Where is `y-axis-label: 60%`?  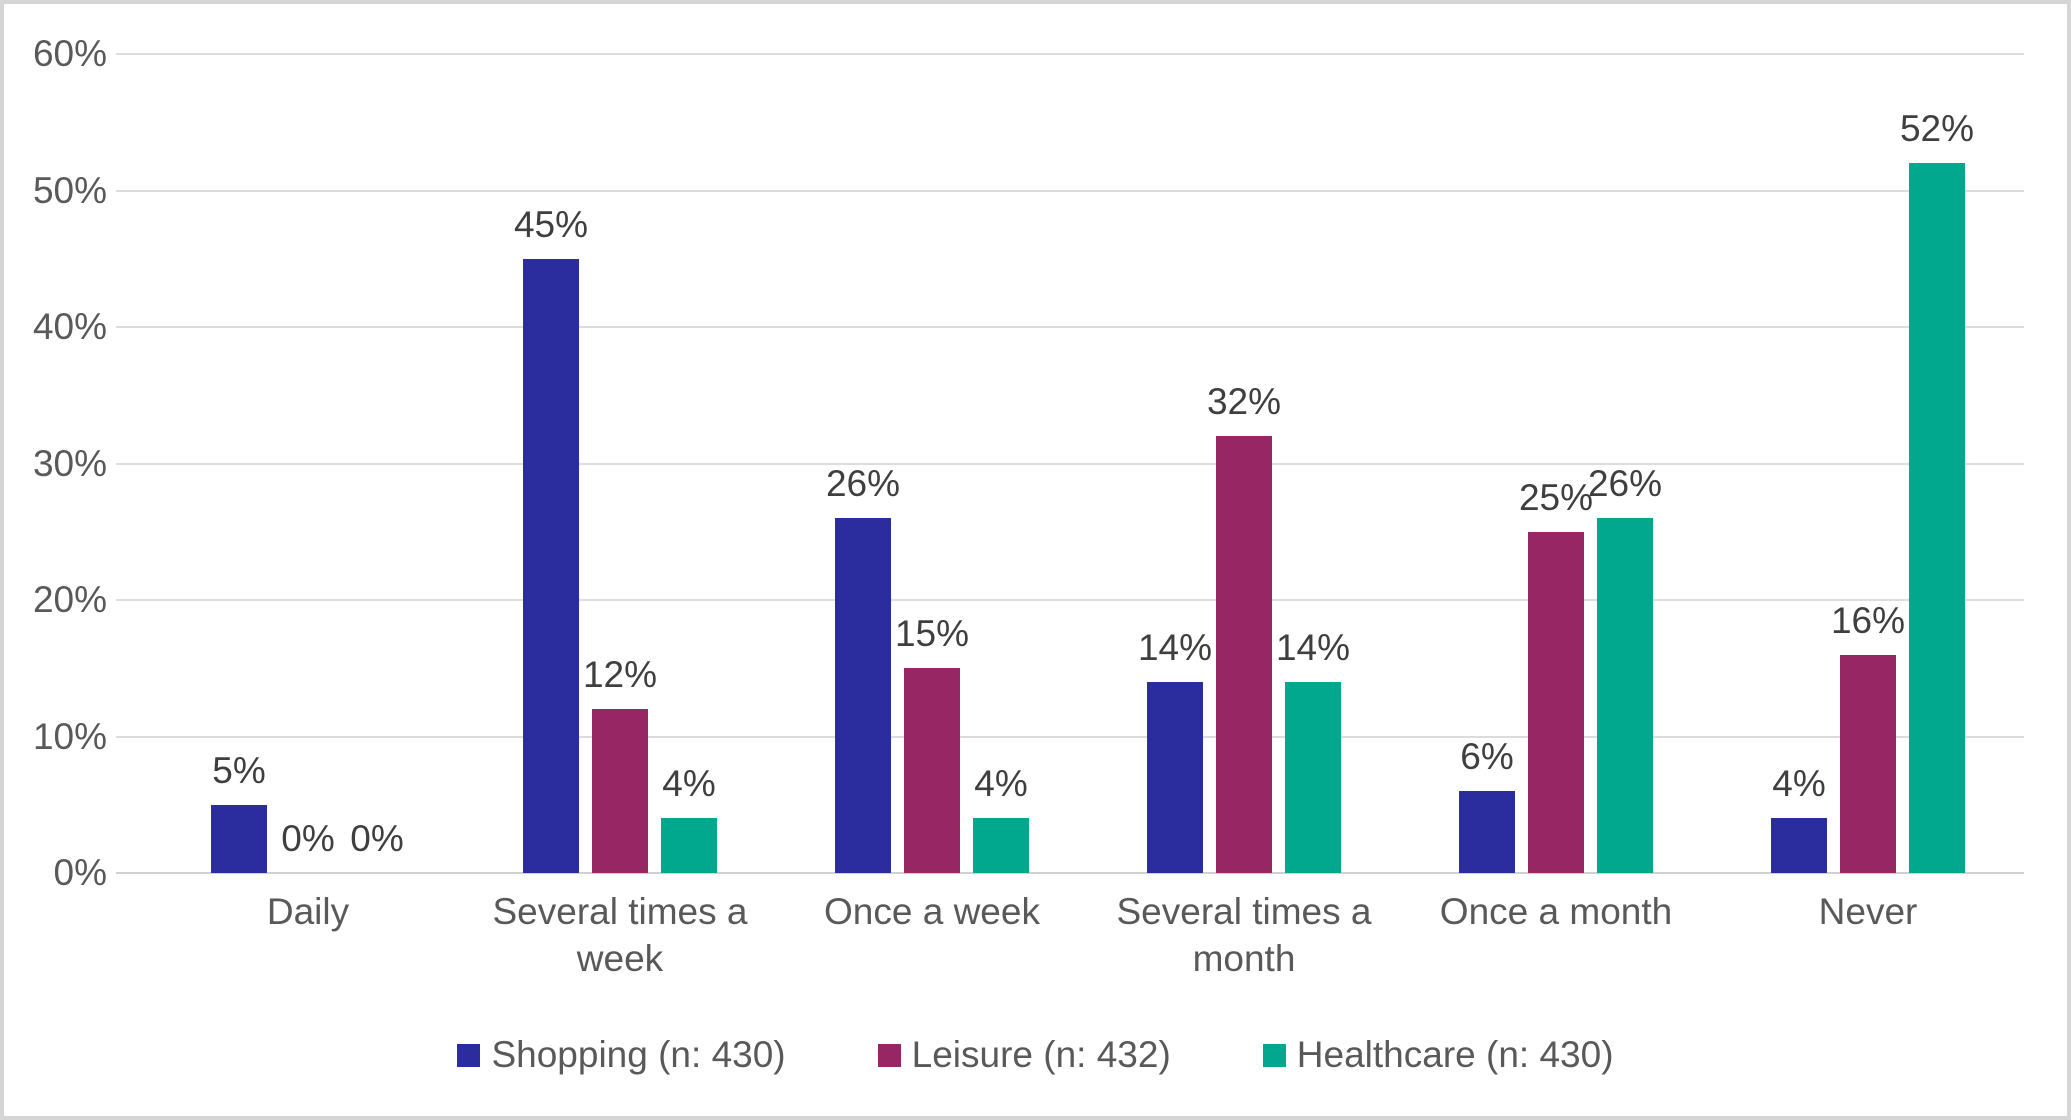 y-axis-label: 60% is located at coordinates (69, 53).